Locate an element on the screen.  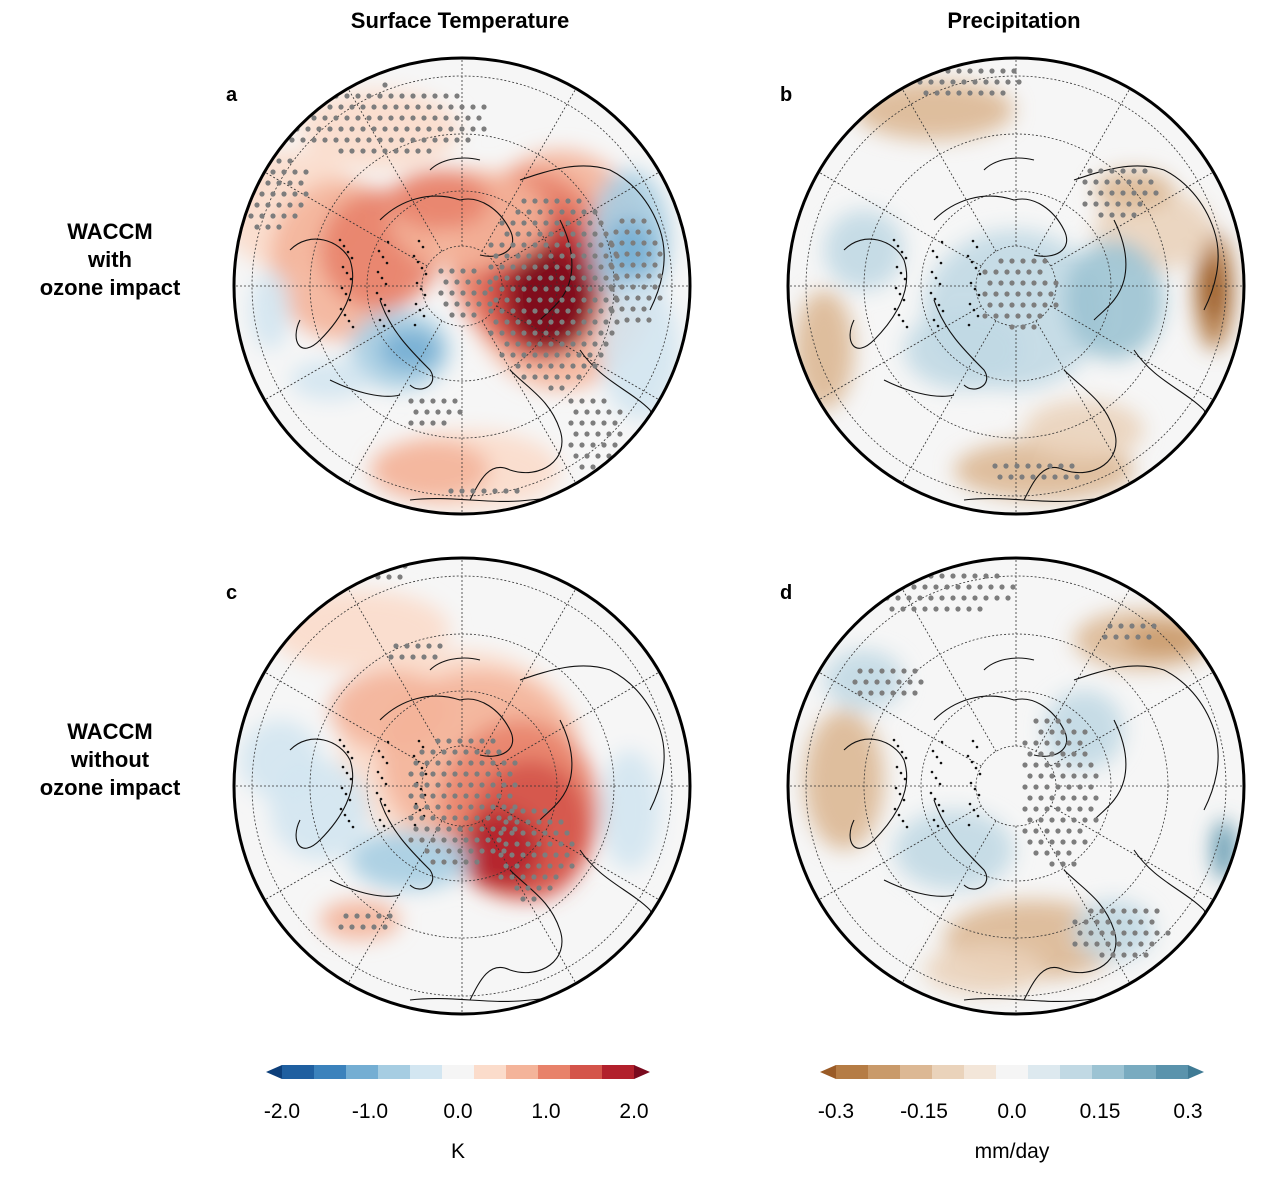
colorbar-extend-high is located at coordinates (642, 1072).